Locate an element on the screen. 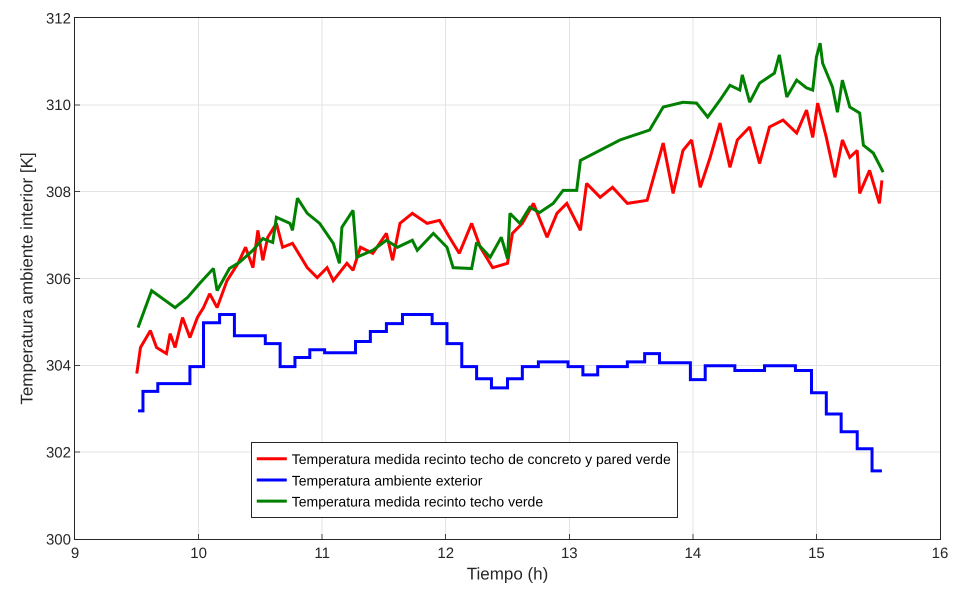 The height and width of the screenshot is (597, 958). y-tick-label: 306 is located at coordinates (58, 279).